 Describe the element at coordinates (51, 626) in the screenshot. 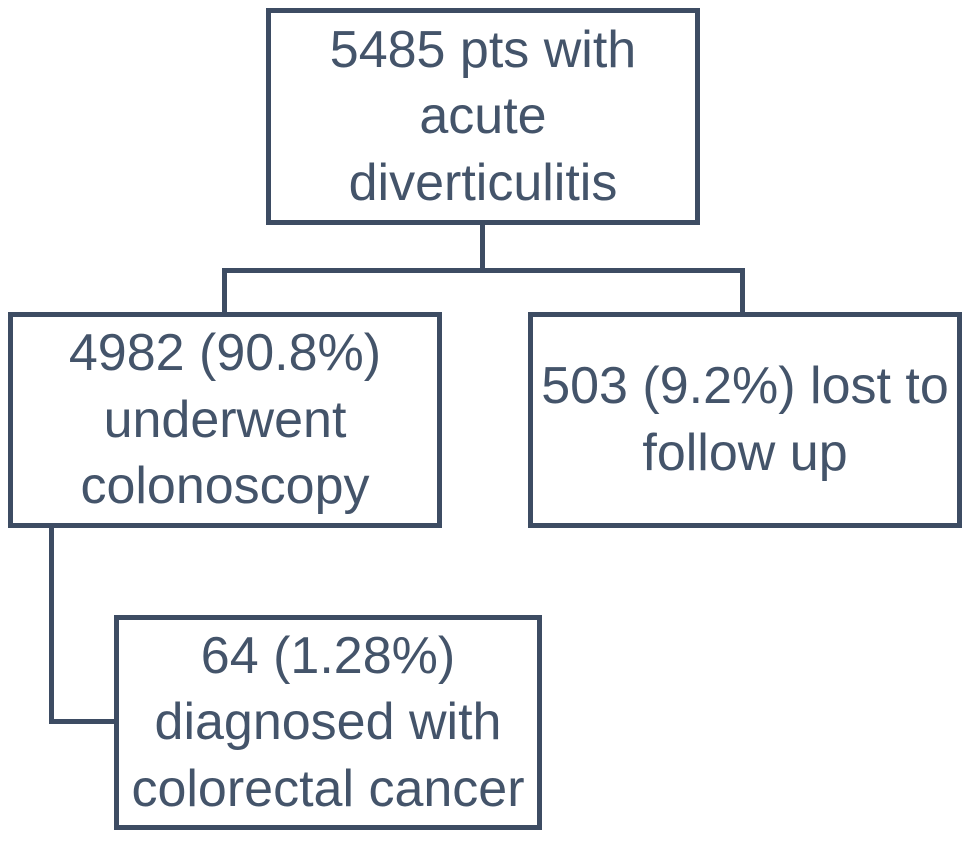

I see `connector-elbow-vertical` at that location.